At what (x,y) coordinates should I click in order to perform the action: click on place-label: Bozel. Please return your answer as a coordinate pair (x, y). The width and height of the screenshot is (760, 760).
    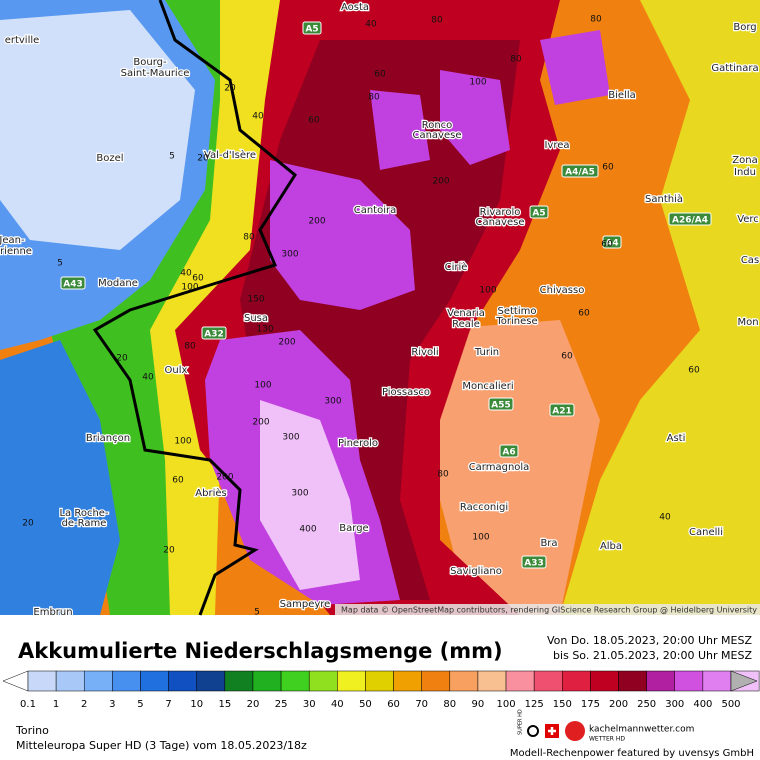
    Looking at the image, I should click on (109, 158).